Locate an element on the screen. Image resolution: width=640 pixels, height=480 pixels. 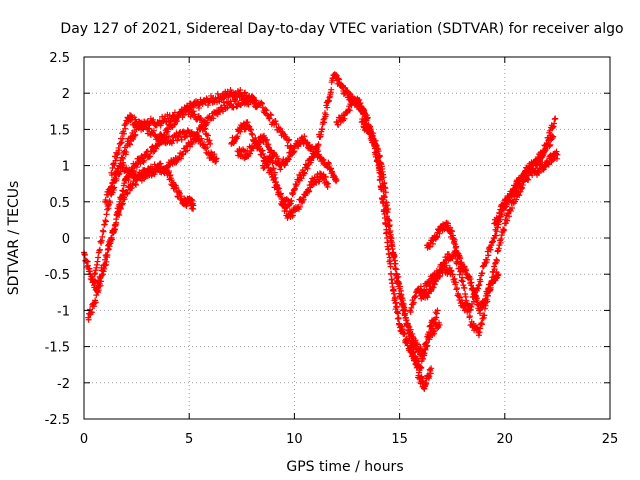
y-tick-label: 2 is located at coordinates (66, 94).